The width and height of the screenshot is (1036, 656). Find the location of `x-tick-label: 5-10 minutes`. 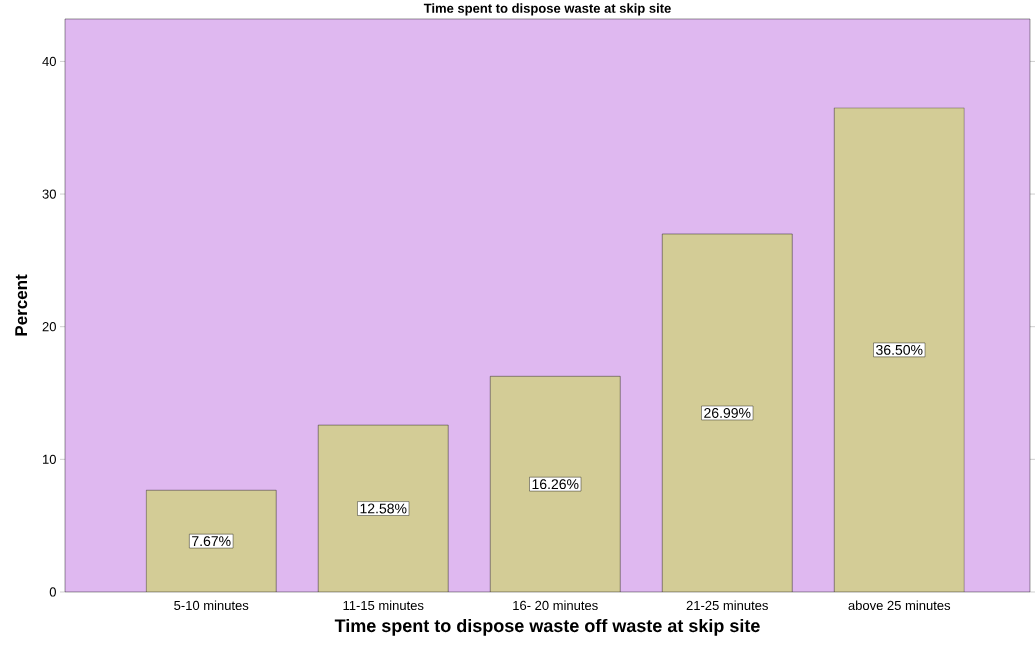

x-tick-label: 5-10 minutes is located at coordinates (211, 605).